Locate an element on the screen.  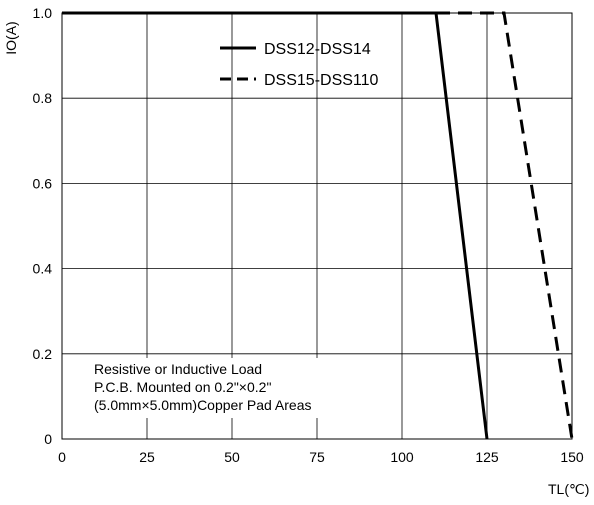
annotation-line-1: Resistive or Inductive Load is located at coordinates (178, 369).